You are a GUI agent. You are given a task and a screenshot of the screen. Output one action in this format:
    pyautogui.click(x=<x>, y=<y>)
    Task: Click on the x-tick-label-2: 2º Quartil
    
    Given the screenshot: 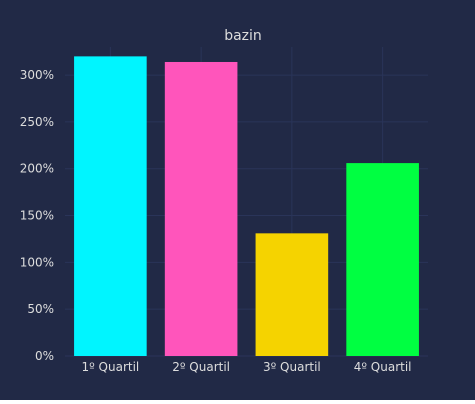 What is the action you would take?
    pyautogui.click(x=201, y=367)
    